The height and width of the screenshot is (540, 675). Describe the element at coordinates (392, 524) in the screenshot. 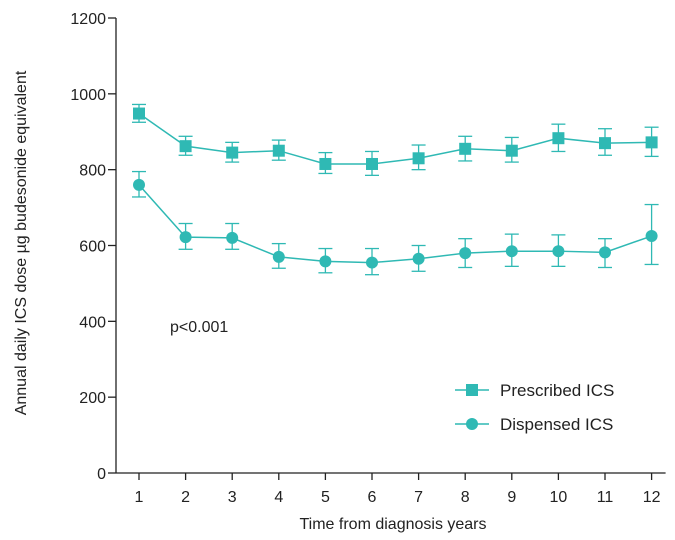

I see `x-axis-title: Time from diagnosis years` at that location.